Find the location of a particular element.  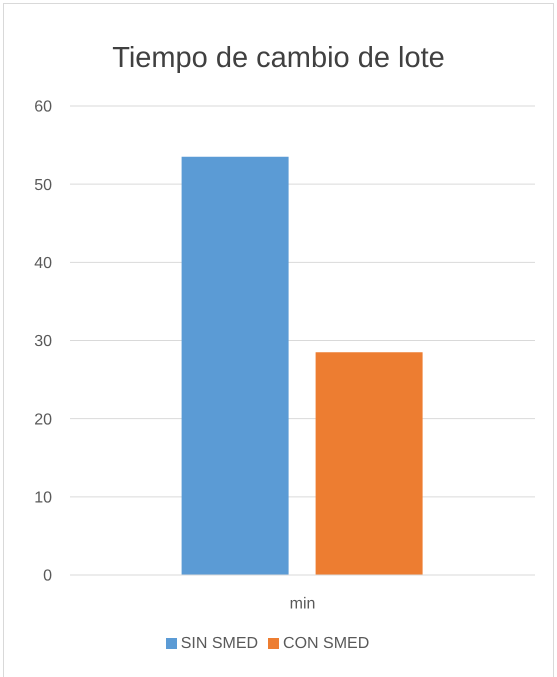

y-tick-label: 0 is located at coordinates (47, 576).